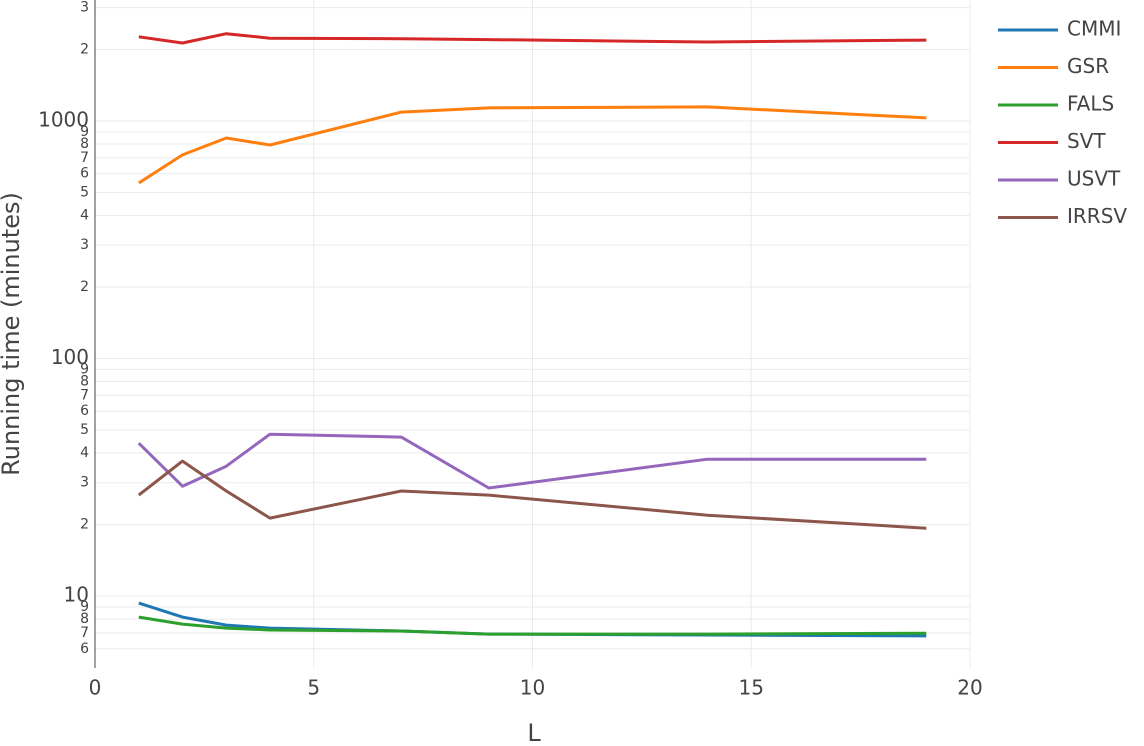 Image resolution: width=1144 pixels, height=746 pixels. I want to click on x-axis-label: L, so click(534, 732).